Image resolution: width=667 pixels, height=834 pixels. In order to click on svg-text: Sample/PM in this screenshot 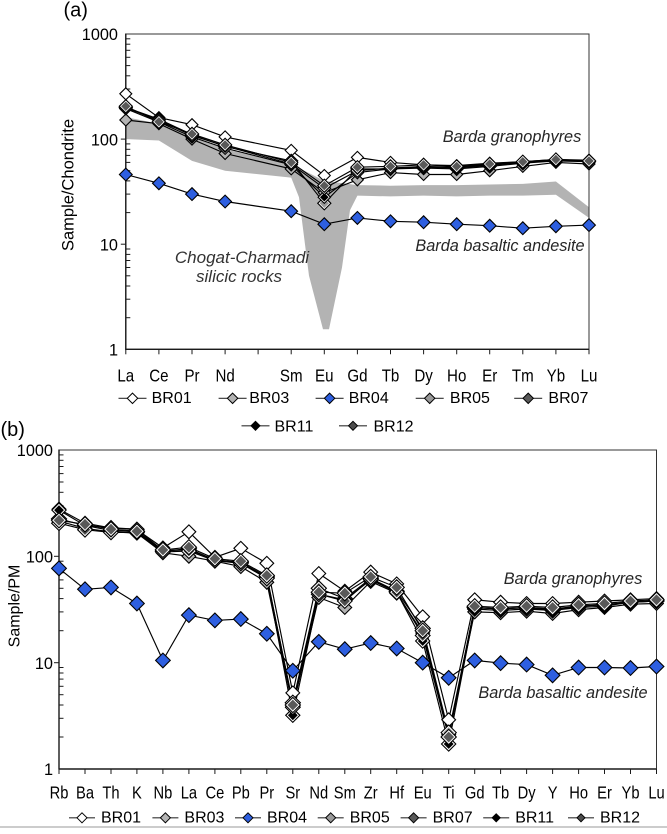, I will do `click(15, 606)`.